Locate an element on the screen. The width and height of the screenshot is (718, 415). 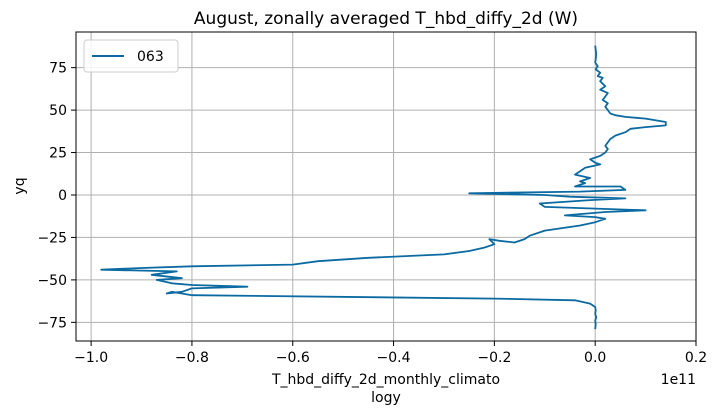
legend: 063 is located at coordinates (131, 56).